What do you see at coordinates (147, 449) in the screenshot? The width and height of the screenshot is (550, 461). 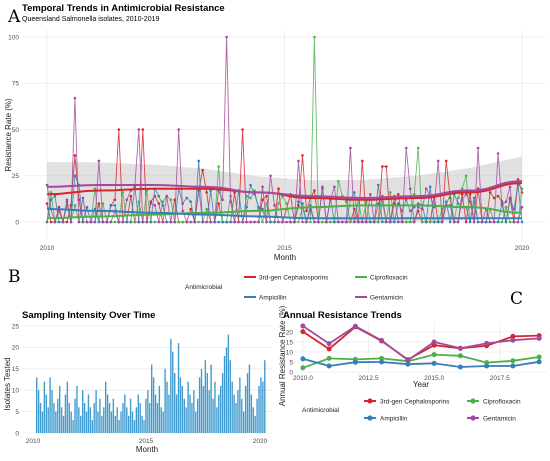 I see `panel-b-x-label: Month` at bounding box center [147, 449].